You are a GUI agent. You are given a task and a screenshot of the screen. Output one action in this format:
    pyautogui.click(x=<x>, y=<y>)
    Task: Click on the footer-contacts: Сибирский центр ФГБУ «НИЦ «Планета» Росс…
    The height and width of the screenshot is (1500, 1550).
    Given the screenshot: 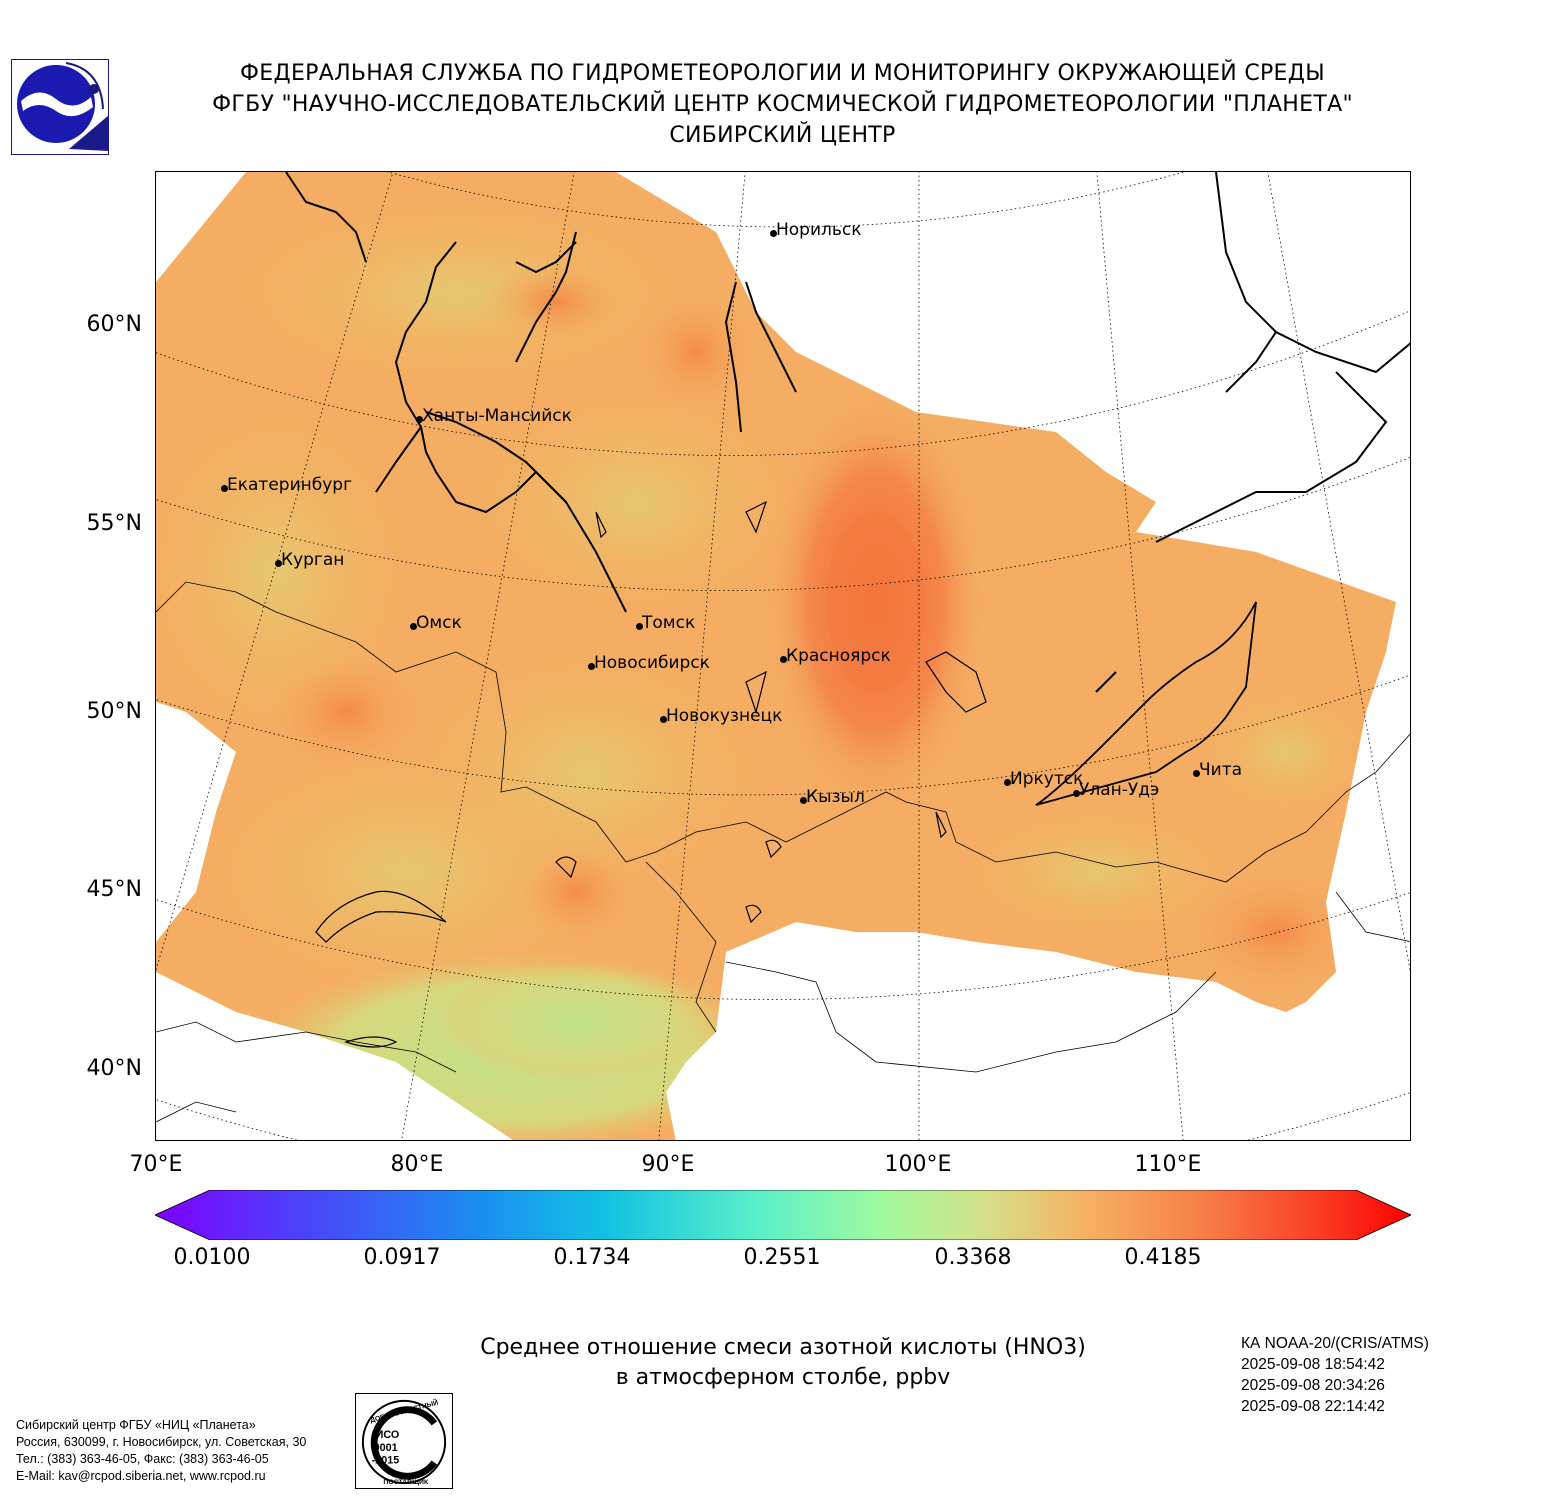 What is the action you would take?
    pyautogui.click(x=161, y=1451)
    